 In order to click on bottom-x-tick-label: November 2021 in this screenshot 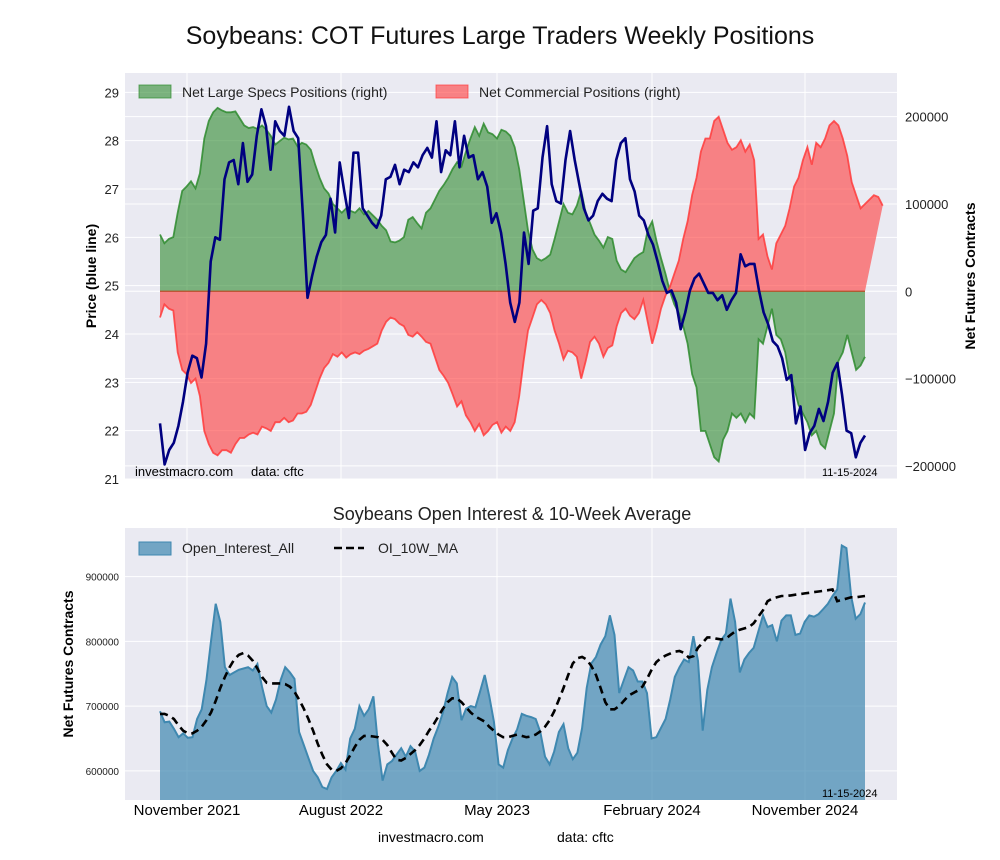, I will do `click(187, 810)`.